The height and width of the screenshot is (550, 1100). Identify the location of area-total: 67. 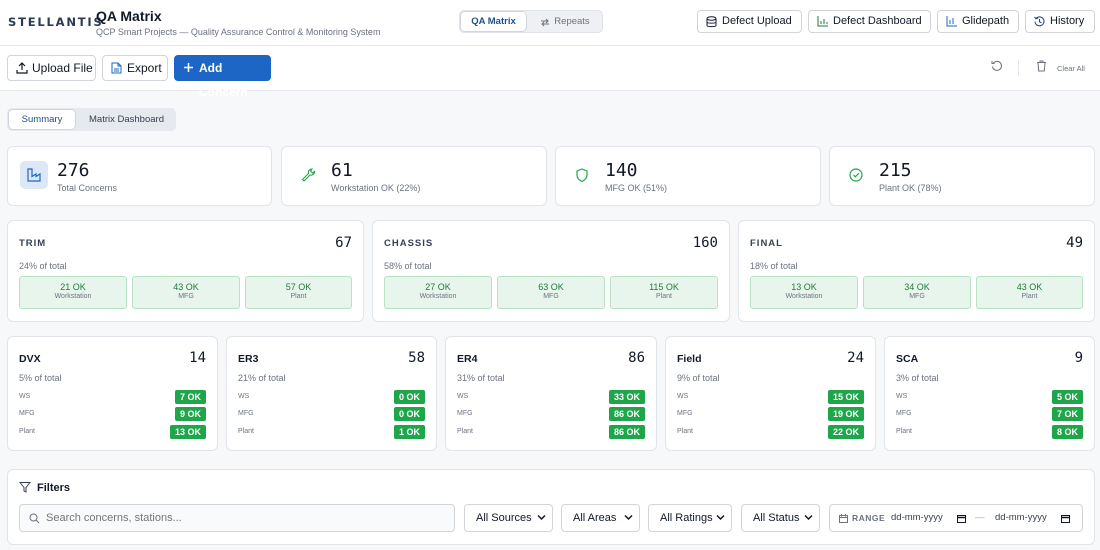
(343, 243).